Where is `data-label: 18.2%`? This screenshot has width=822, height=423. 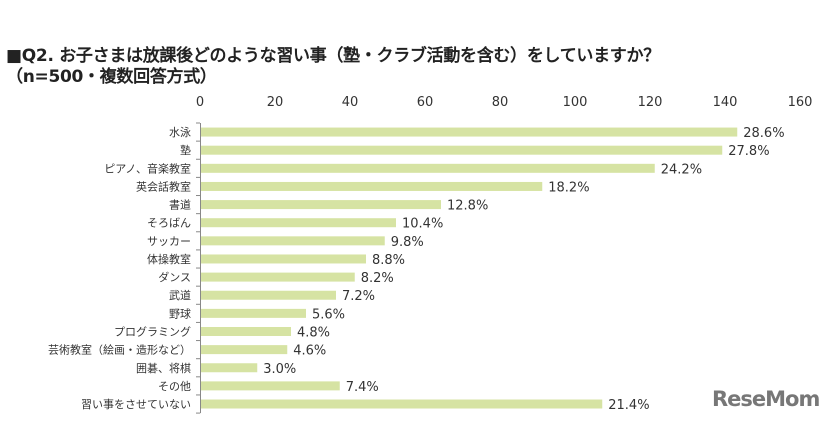
data-label: 18.2% is located at coordinates (568, 187).